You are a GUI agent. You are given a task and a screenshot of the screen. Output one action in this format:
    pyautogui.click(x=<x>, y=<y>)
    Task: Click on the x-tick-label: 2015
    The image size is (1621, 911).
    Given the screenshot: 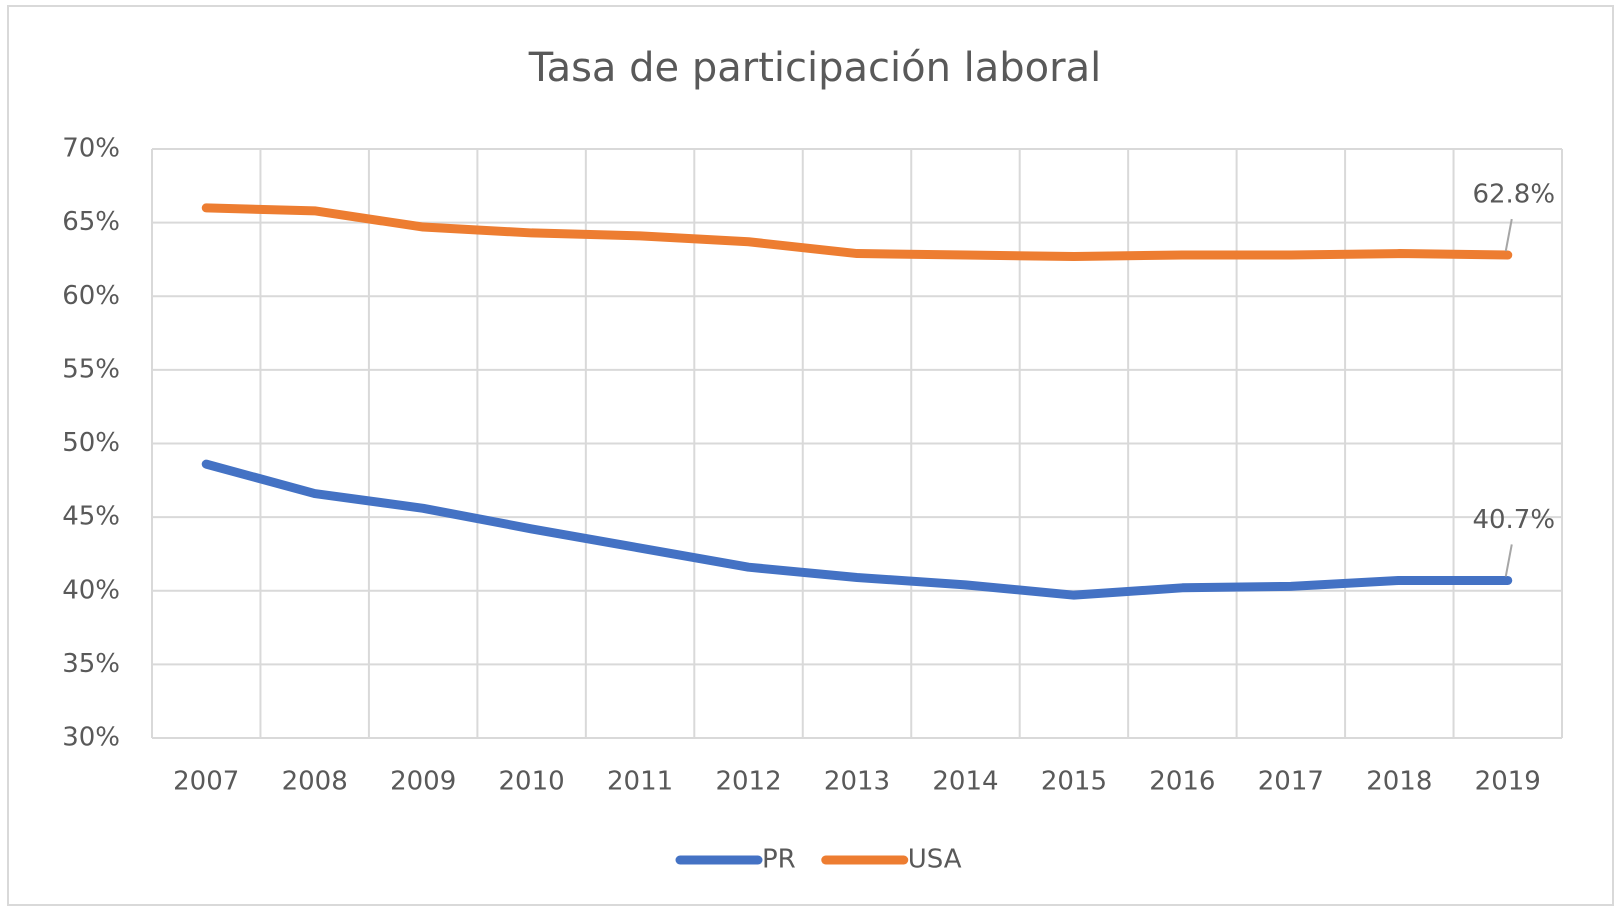 What is the action you would take?
    pyautogui.click(x=1074, y=782)
    